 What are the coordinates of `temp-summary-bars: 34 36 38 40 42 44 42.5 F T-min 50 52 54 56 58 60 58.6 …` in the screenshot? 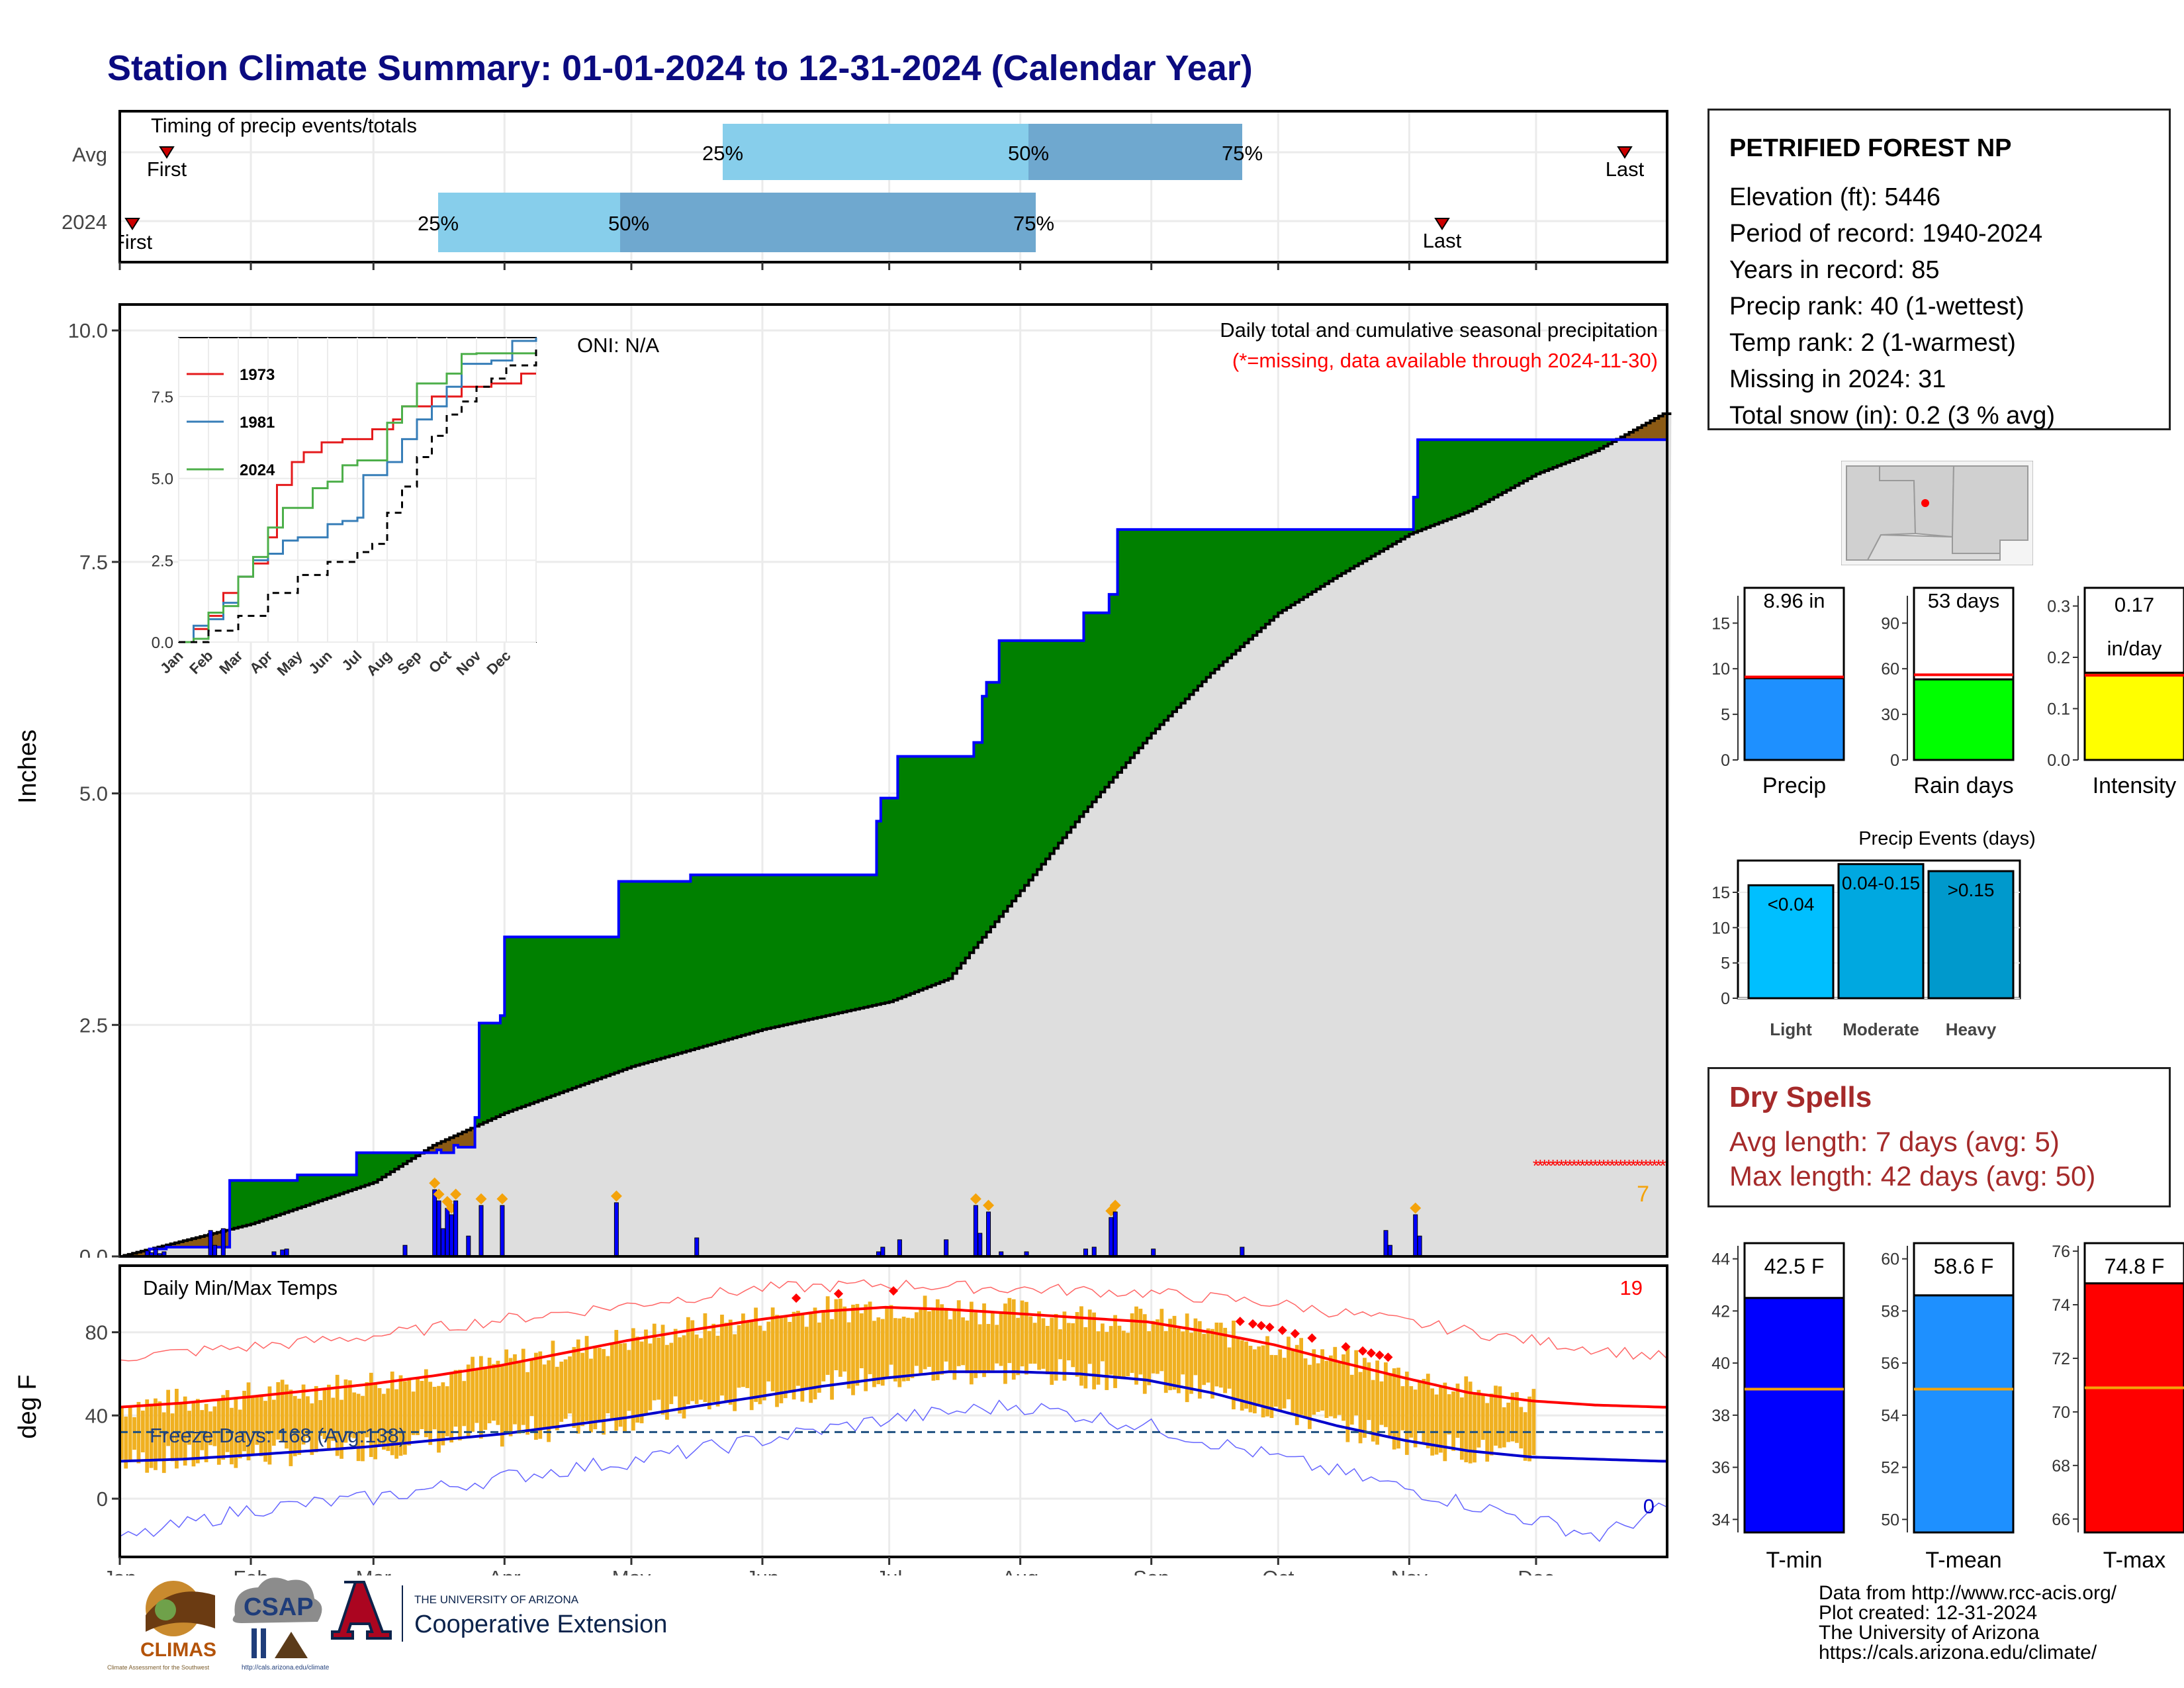 It's located at (1948, 1407).